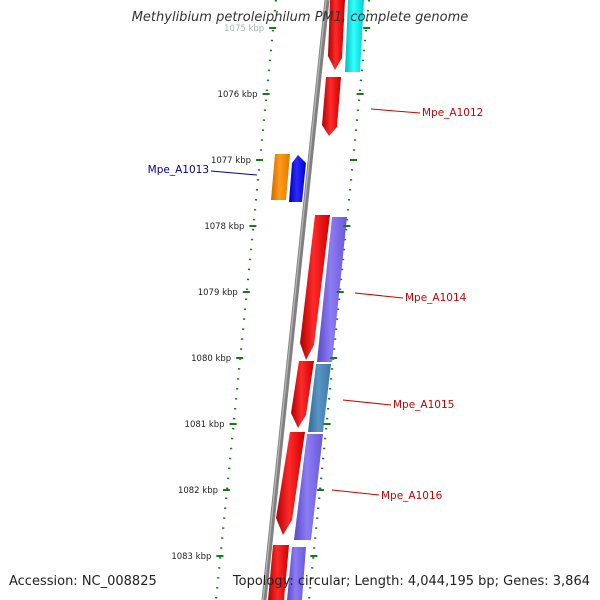 This screenshot has height=600, width=600. I want to click on genome-backbone-highlight, so click(294, 300).